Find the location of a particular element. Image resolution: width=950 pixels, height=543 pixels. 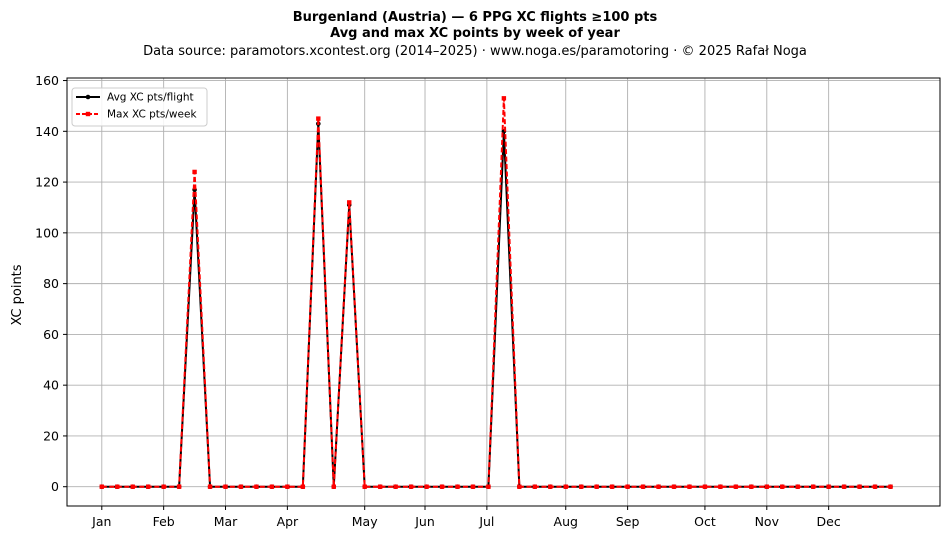

y-tick-label: 40 is located at coordinates (51, 385).